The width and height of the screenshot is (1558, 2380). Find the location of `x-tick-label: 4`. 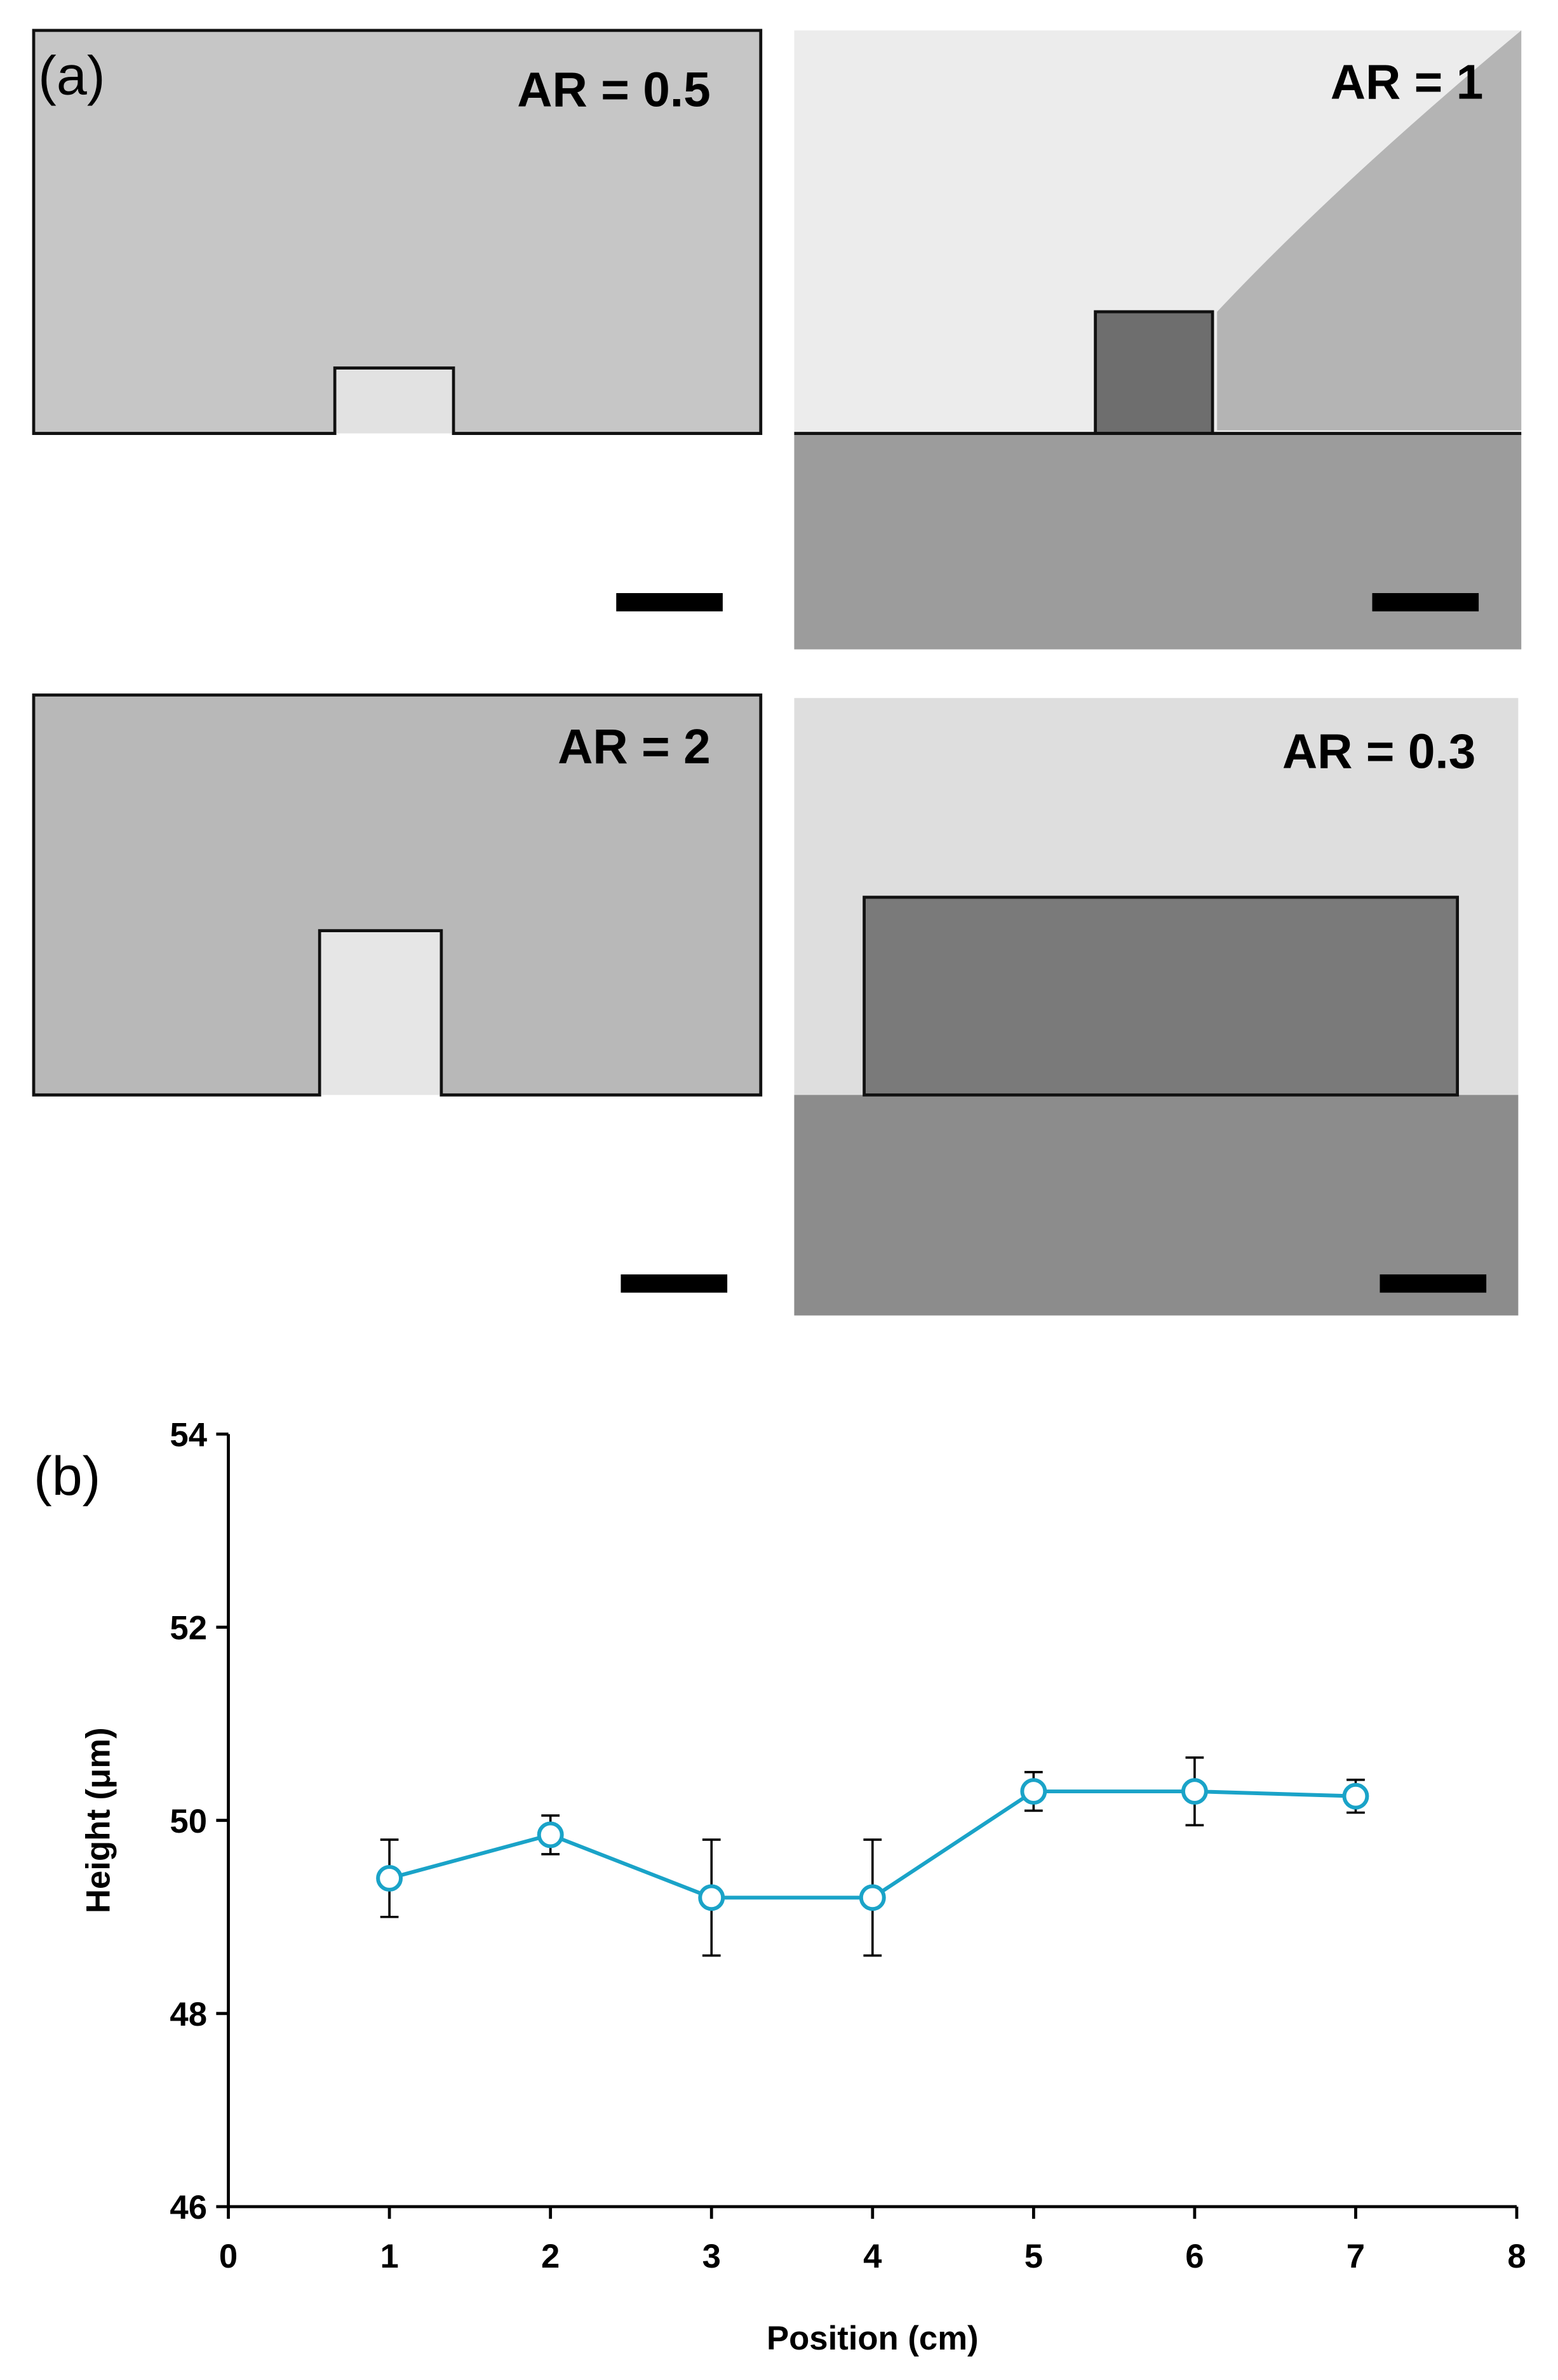

x-tick-label: 4 is located at coordinates (872, 2256).